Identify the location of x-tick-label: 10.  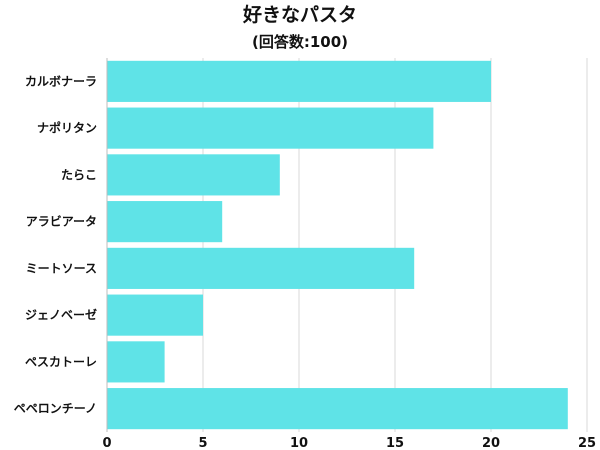
(299, 443).